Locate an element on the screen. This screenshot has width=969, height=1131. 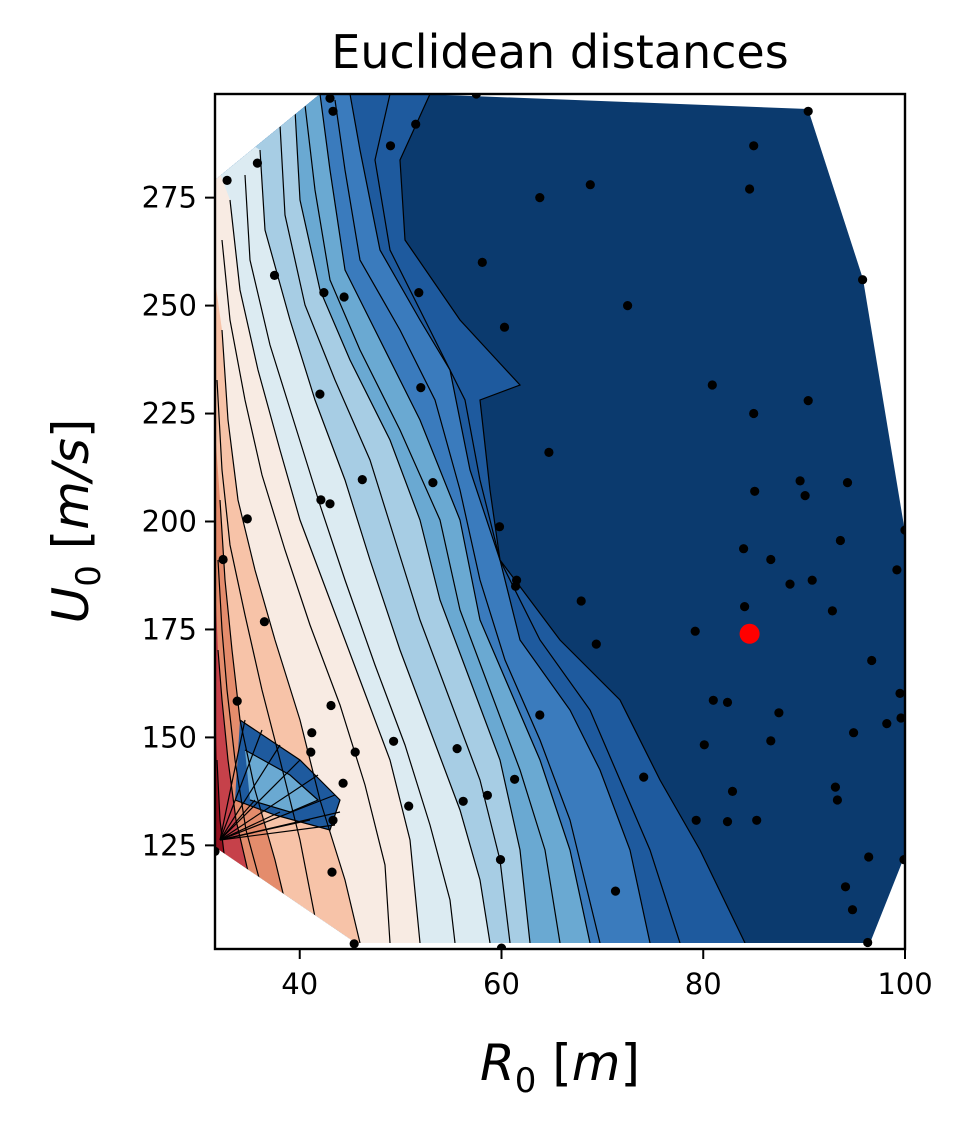
x-tick-label: 80 is located at coordinates (703, 984).